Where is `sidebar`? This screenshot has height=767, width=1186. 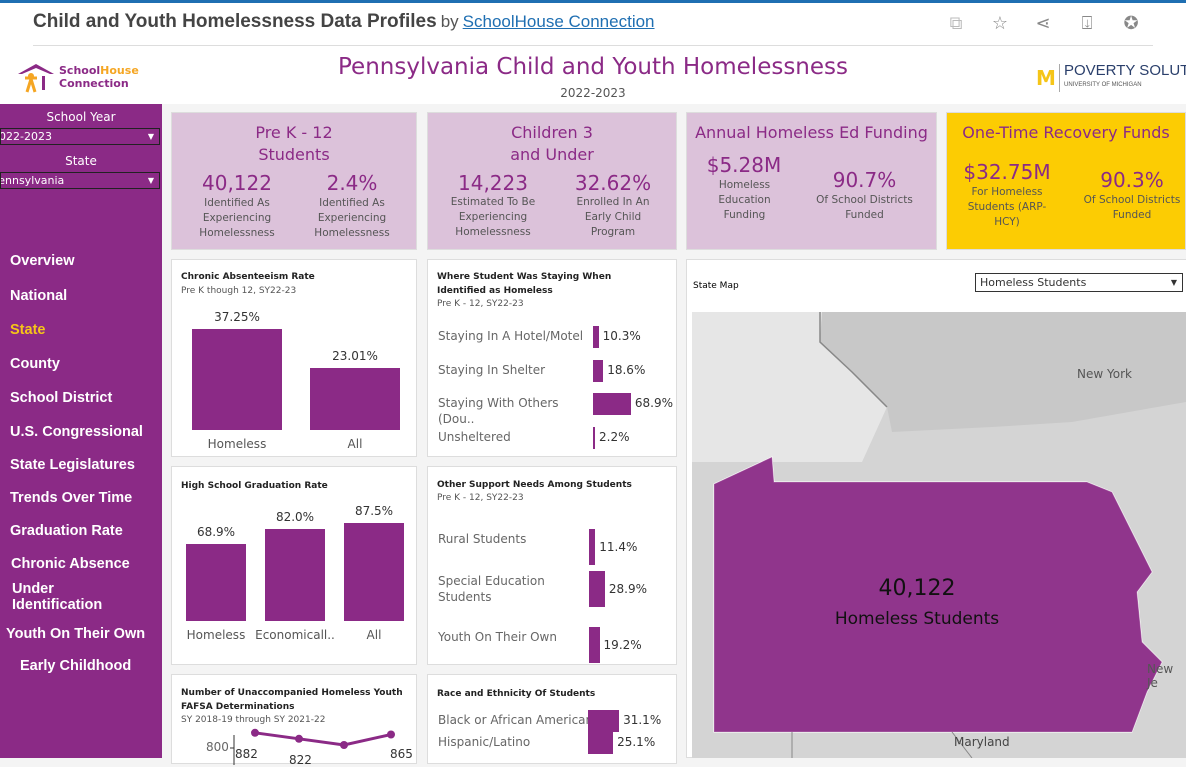 sidebar is located at coordinates (81, 431).